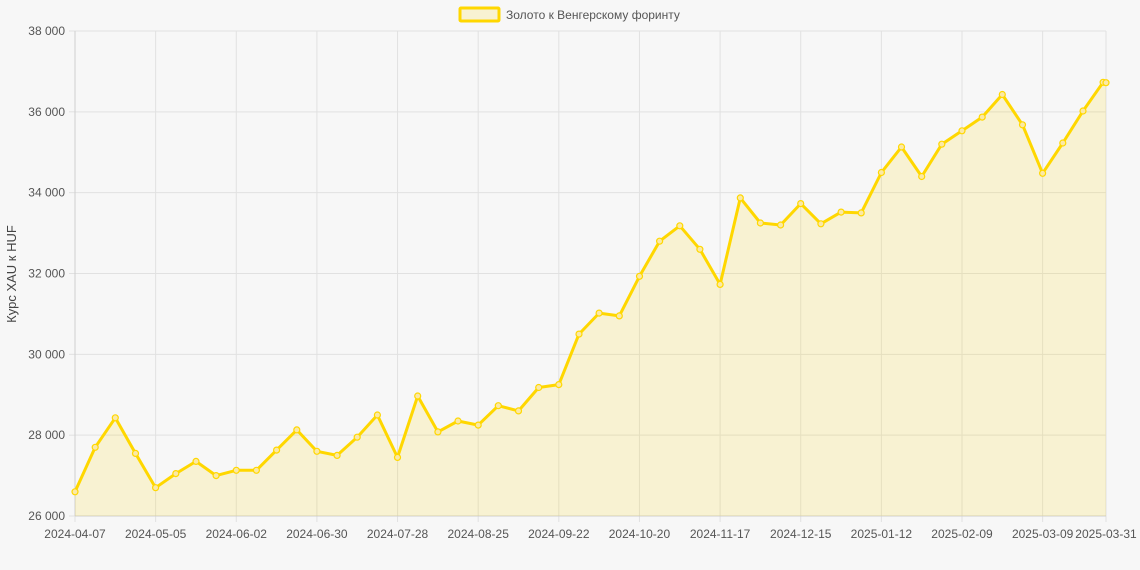 The width and height of the screenshot is (1140, 570). I want to click on y-tick-label: 26 000, so click(46, 516).